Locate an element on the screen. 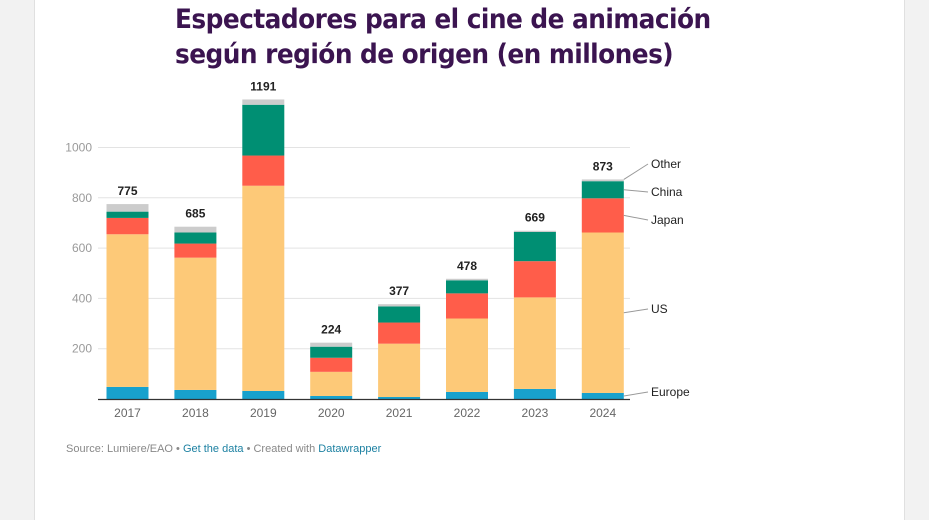 This screenshot has width=929, height=520. y-tick-label: 600 is located at coordinates (82, 248).